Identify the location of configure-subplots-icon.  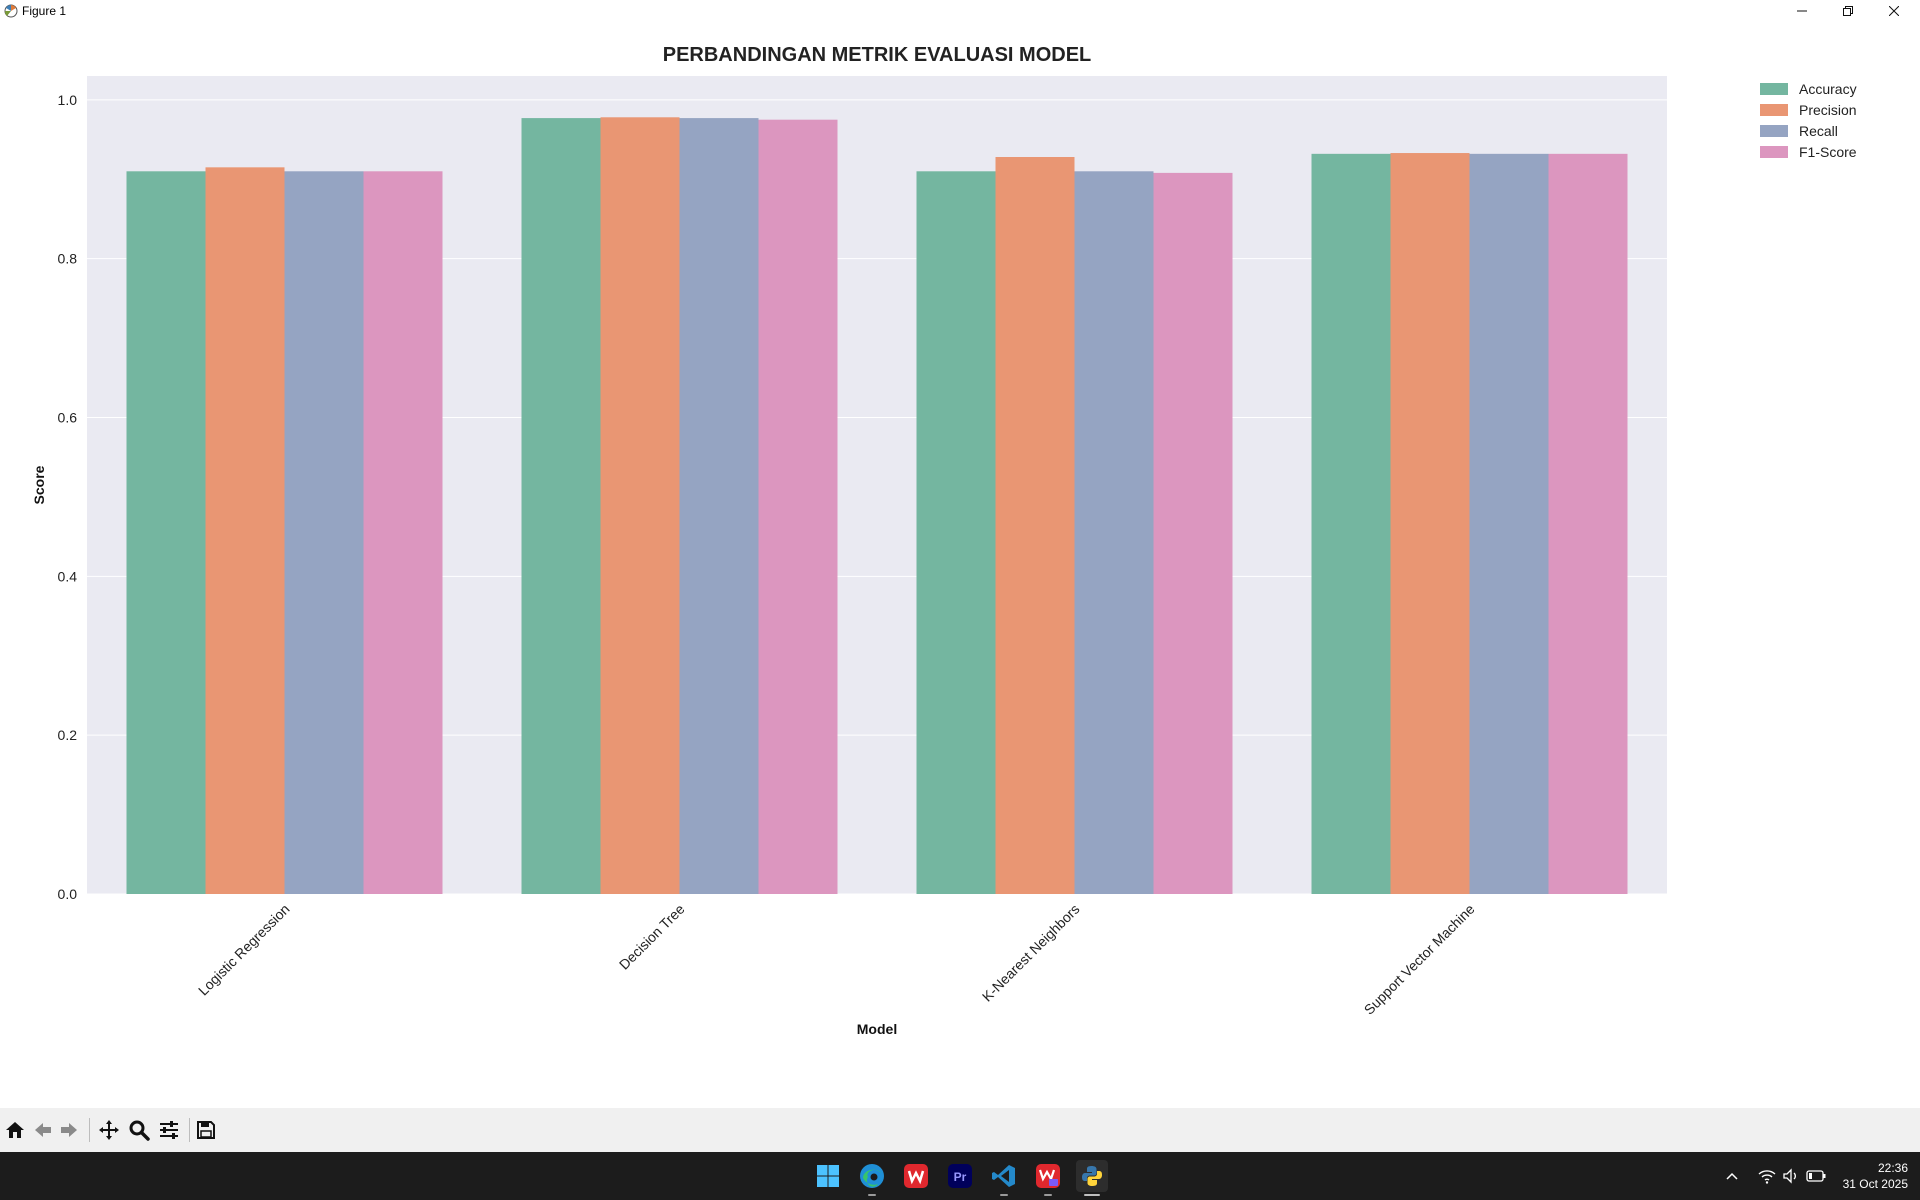
(169, 1130).